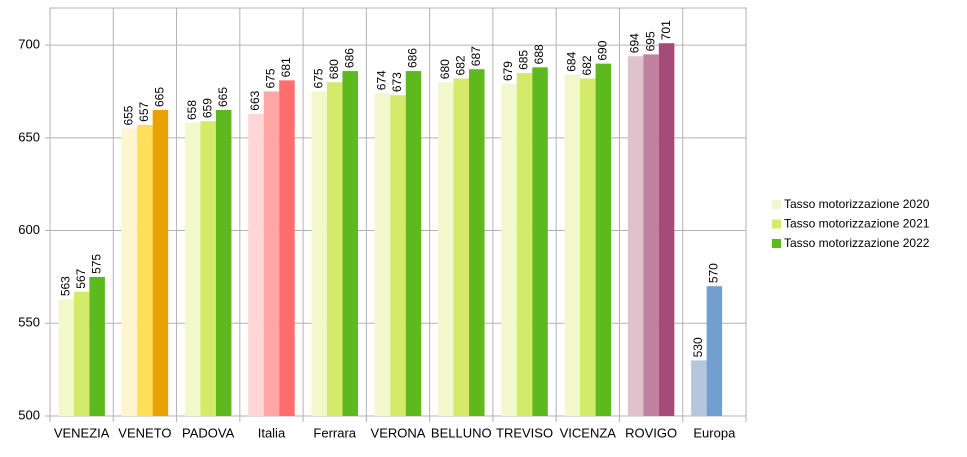  Describe the element at coordinates (29, 414) in the screenshot. I see `y-tick-label: 500` at that location.